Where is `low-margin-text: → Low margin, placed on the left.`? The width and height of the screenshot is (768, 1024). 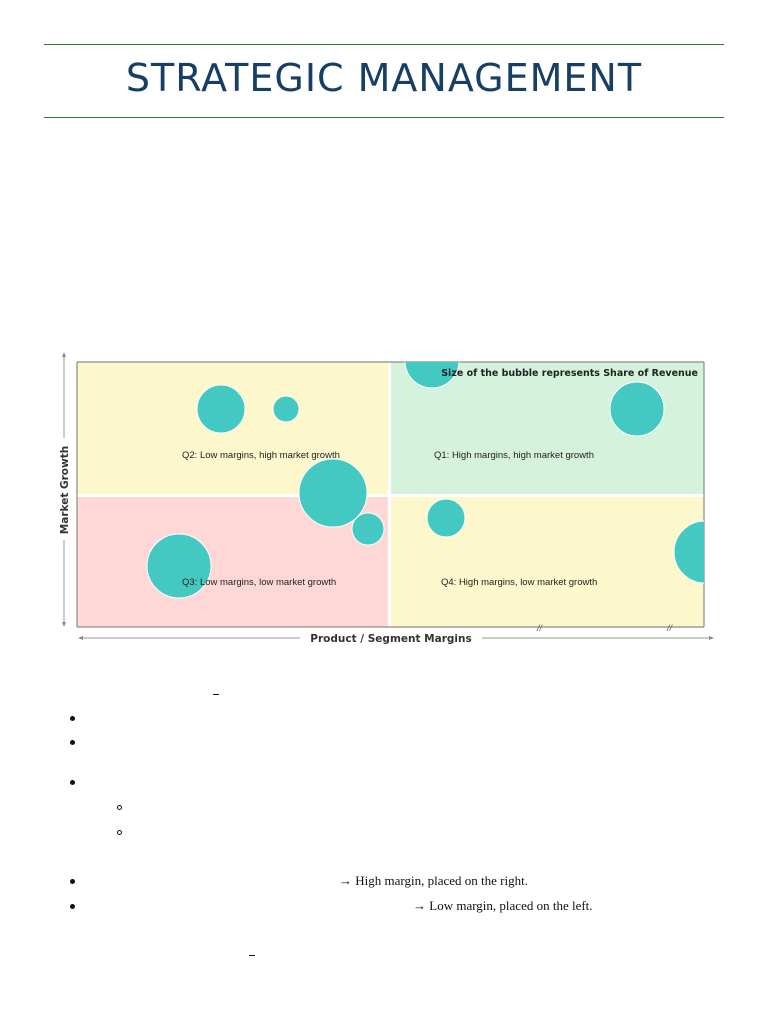 low-margin-text: → Low margin, placed on the left. is located at coordinates (503, 905).